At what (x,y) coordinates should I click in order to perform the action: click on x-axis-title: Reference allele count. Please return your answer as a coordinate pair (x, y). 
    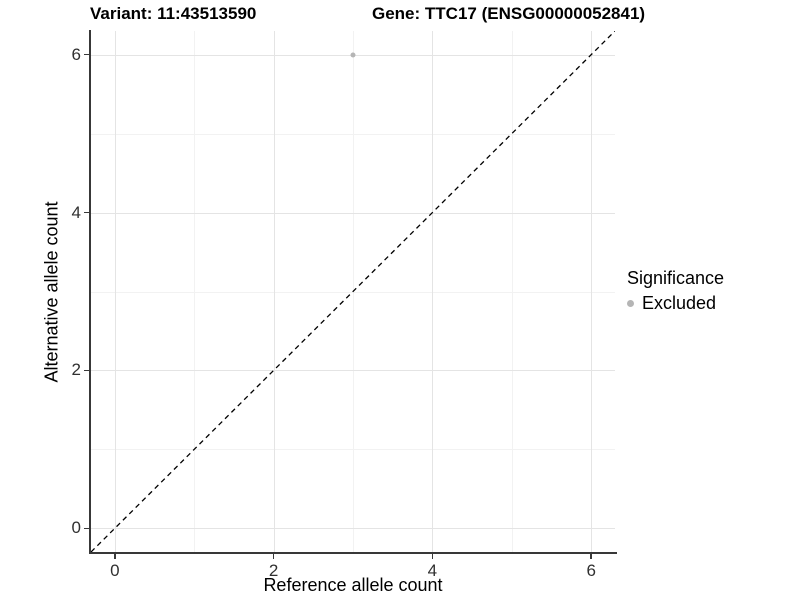
    Looking at the image, I should click on (353, 585).